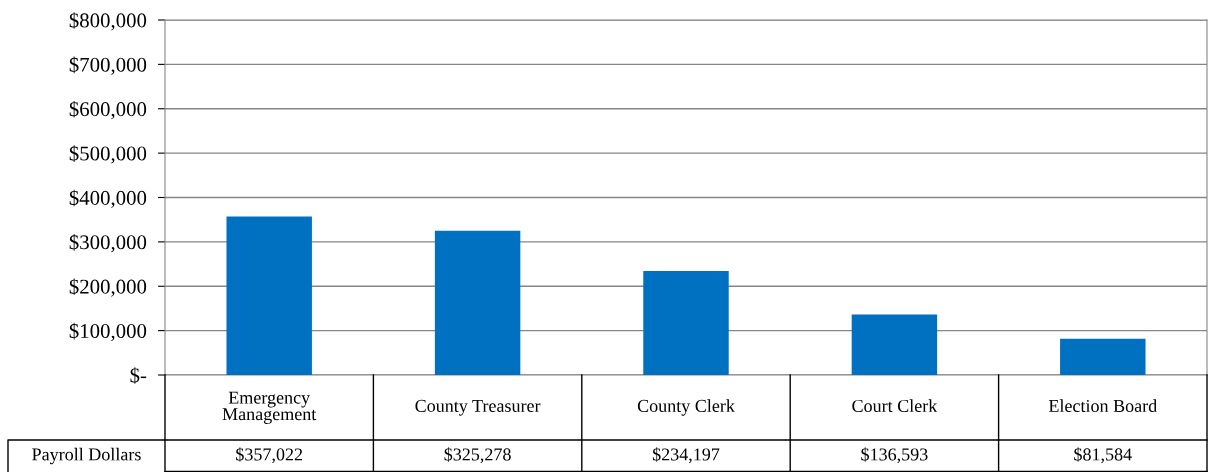 This screenshot has width=1213, height=472. I want to click on y-tick-label: $600,000, so click(108, 110).